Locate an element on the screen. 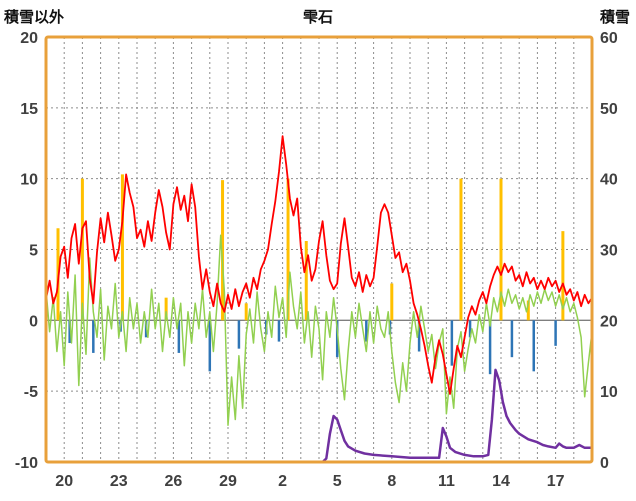 The width and height of the screenshot is (636, 501). x-axis-tick-label: 20 is located at coordinates (64, 481).